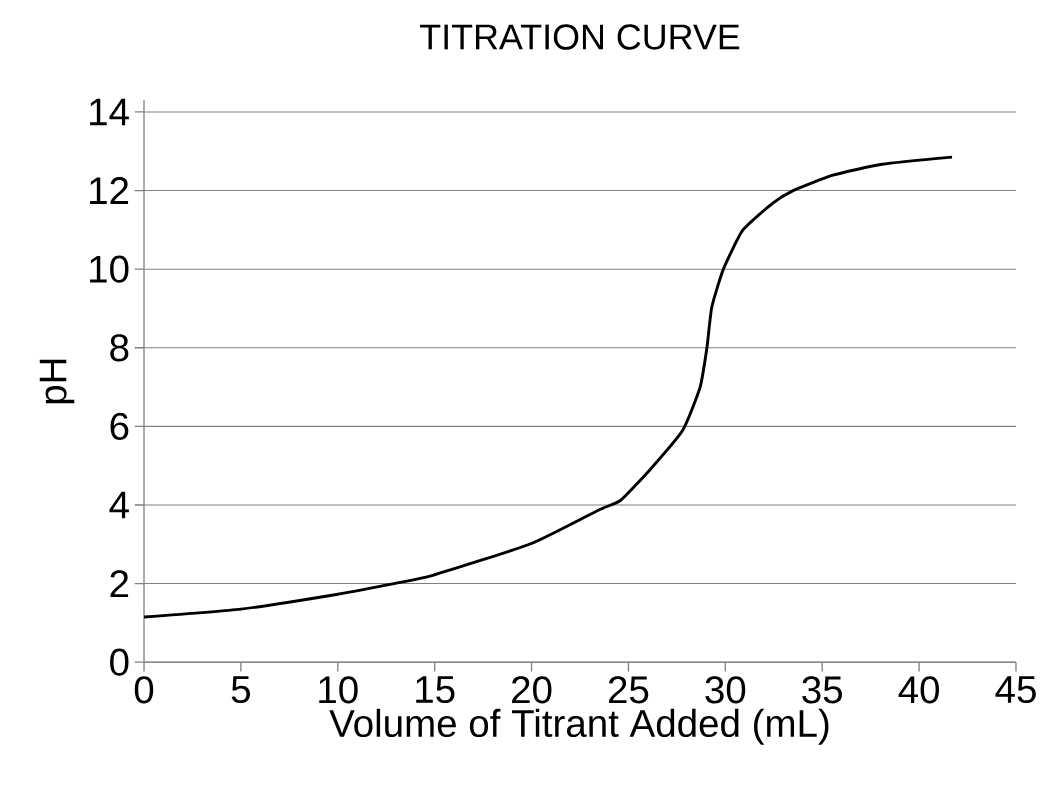  Describe the element at coordinates (532, 690) in the screenshot. I see `x-tick-label: 20` at that location.